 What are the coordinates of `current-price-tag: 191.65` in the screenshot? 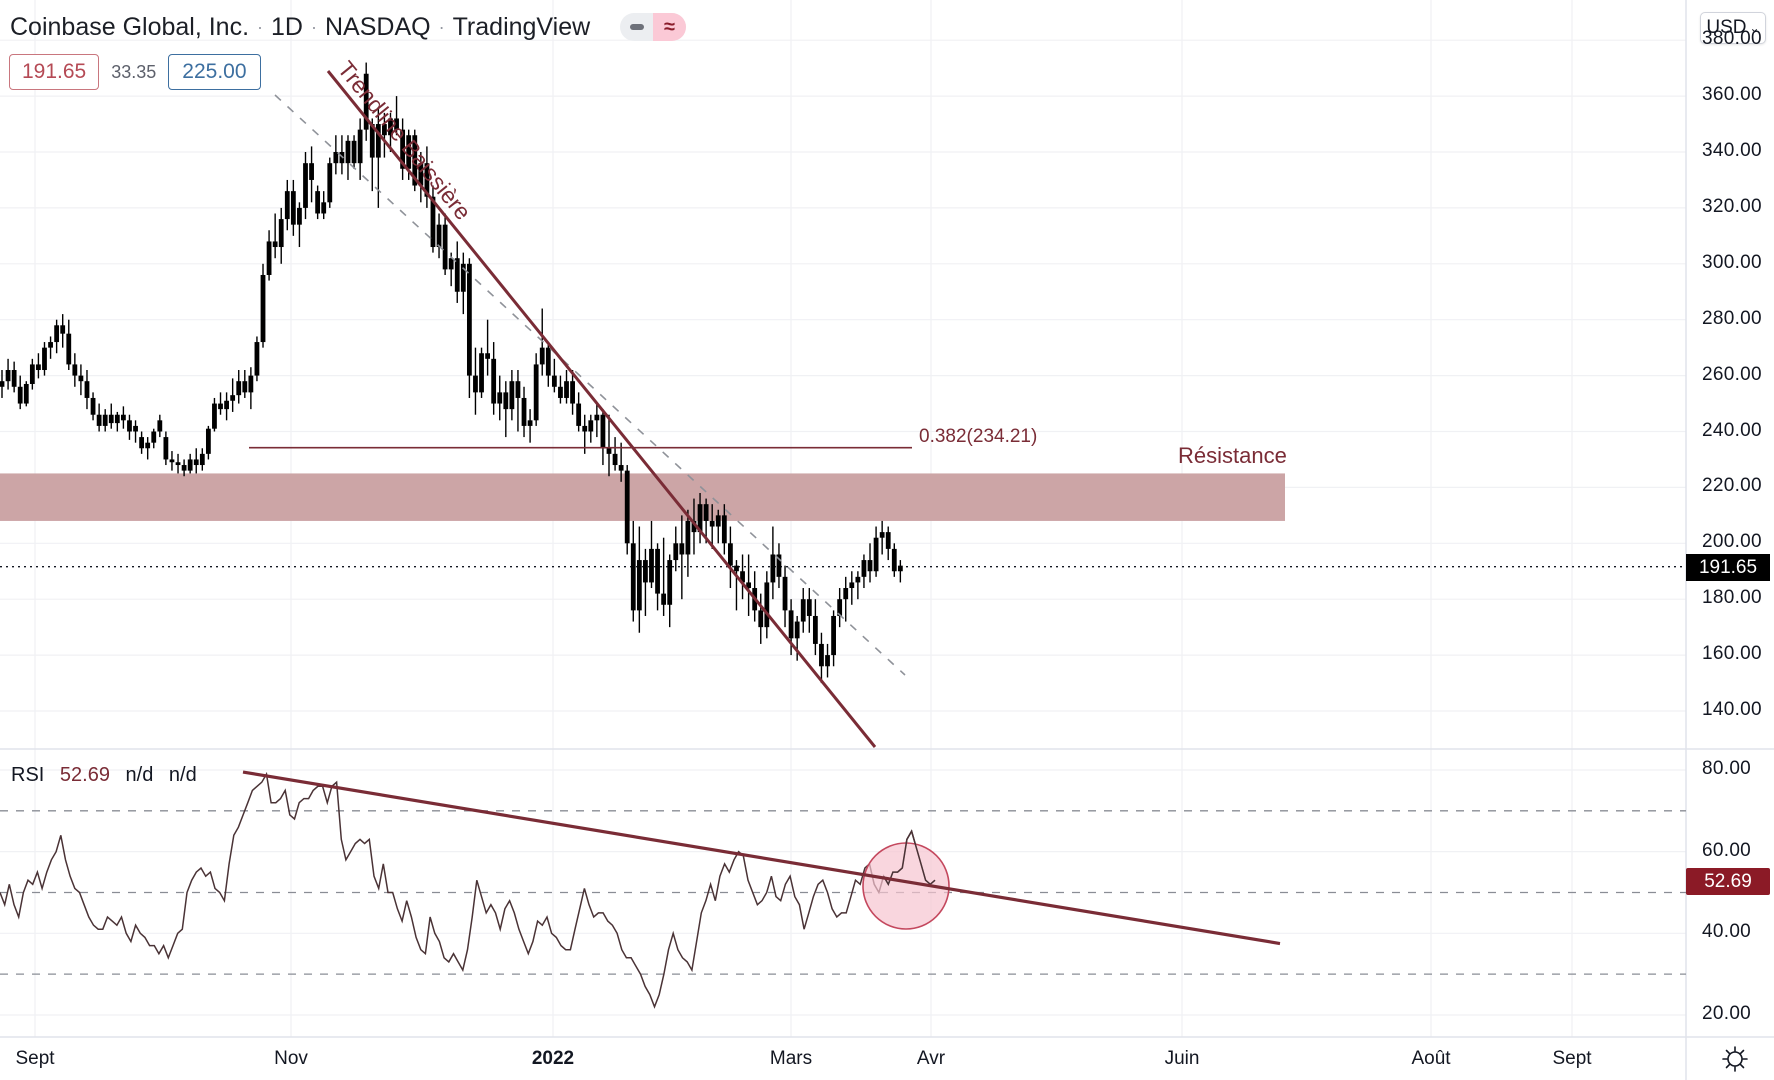 It's located at (1728, 567).